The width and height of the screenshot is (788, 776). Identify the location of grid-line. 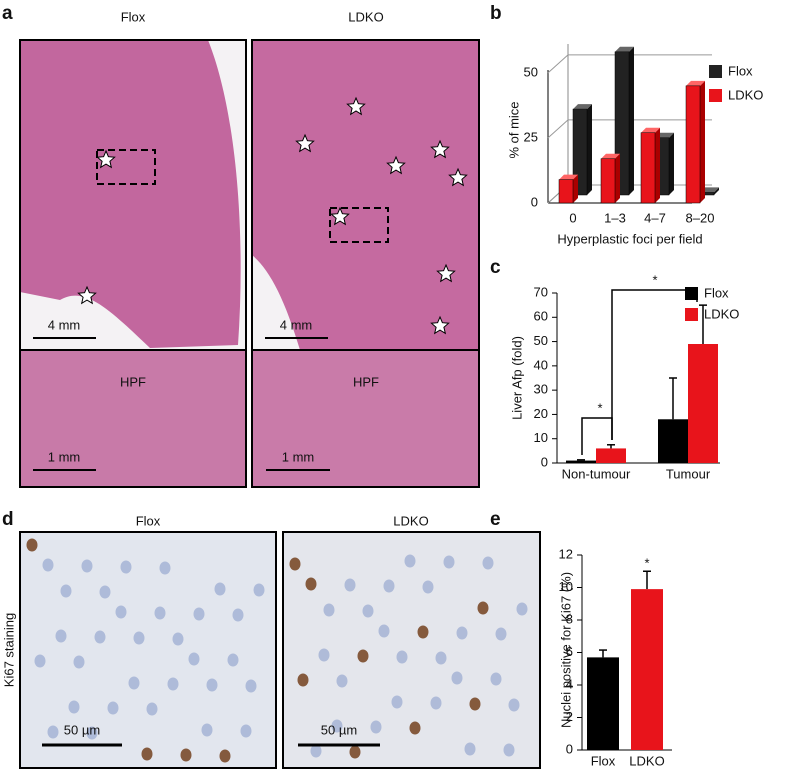
(629, 129).